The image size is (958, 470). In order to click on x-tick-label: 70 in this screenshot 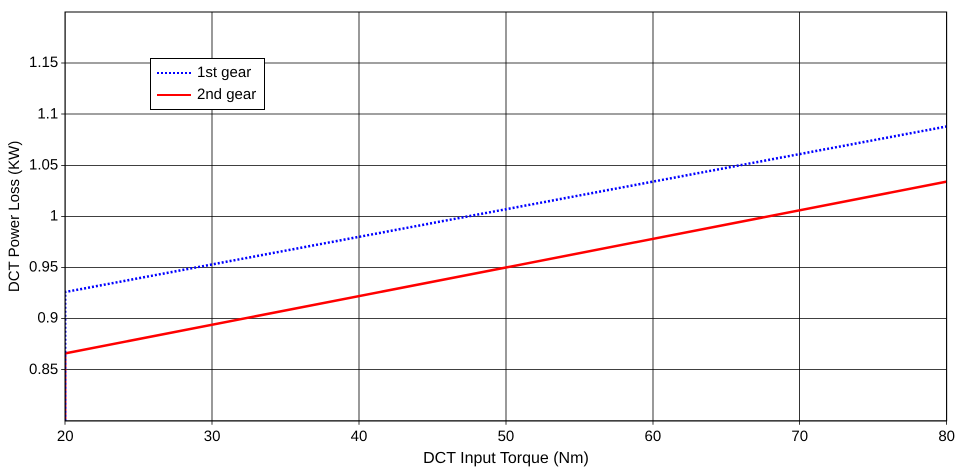, I will do `click(799, 436)`.